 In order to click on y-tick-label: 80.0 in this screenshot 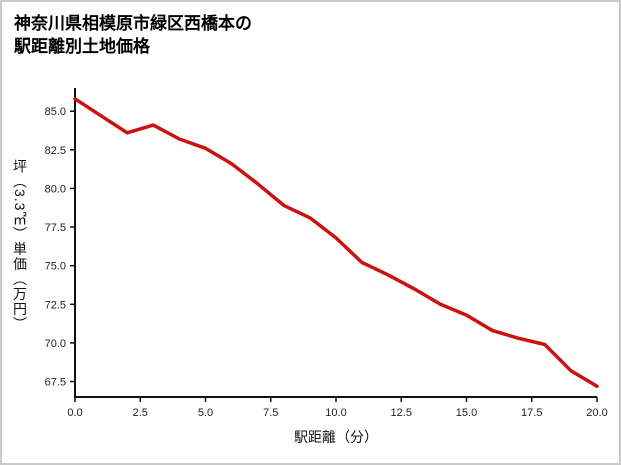, I will do `click(55, 189)`.